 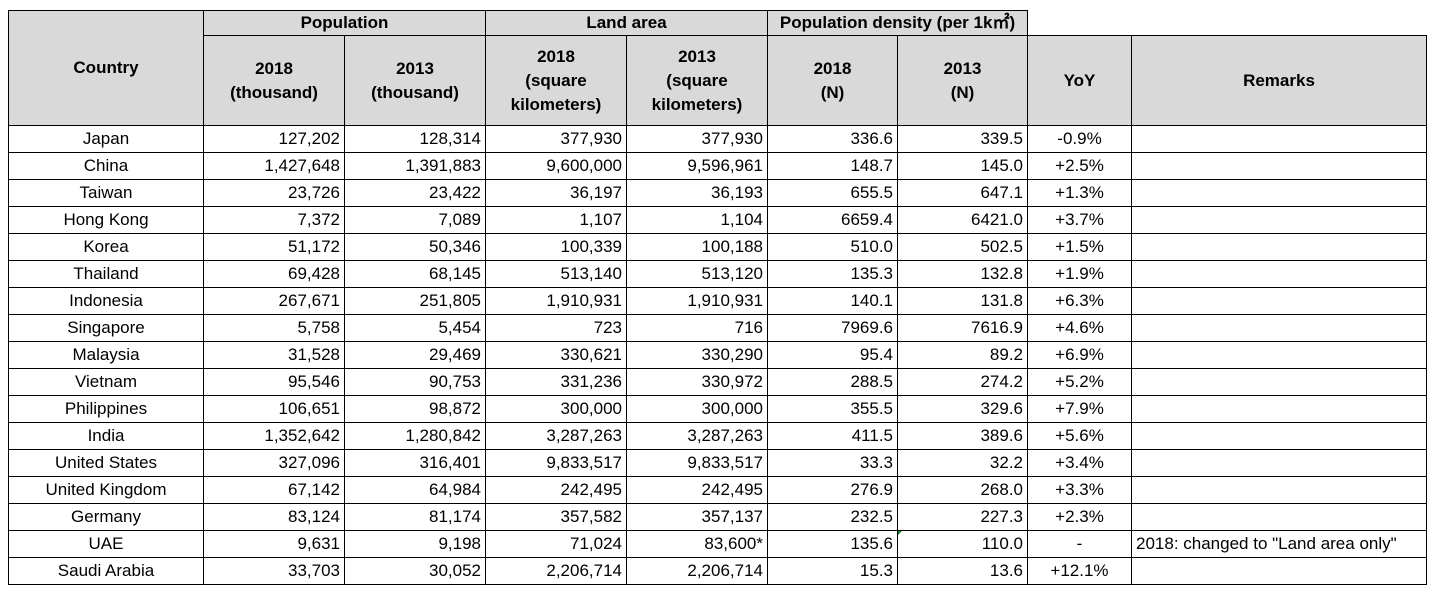 What do you see at coordinates (1079, 517) in the screenshot?
I see `yoy-cell: +2.3%` at bounding box center [1079, 517].